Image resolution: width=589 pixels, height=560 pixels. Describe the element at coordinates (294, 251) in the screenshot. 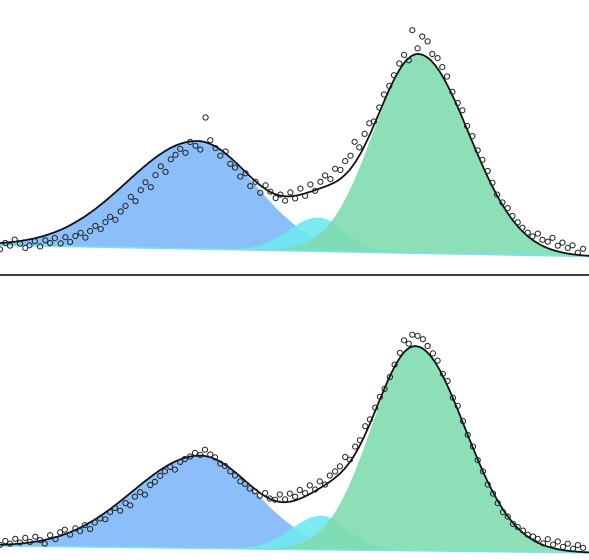

I see `baseline-line` at that location.